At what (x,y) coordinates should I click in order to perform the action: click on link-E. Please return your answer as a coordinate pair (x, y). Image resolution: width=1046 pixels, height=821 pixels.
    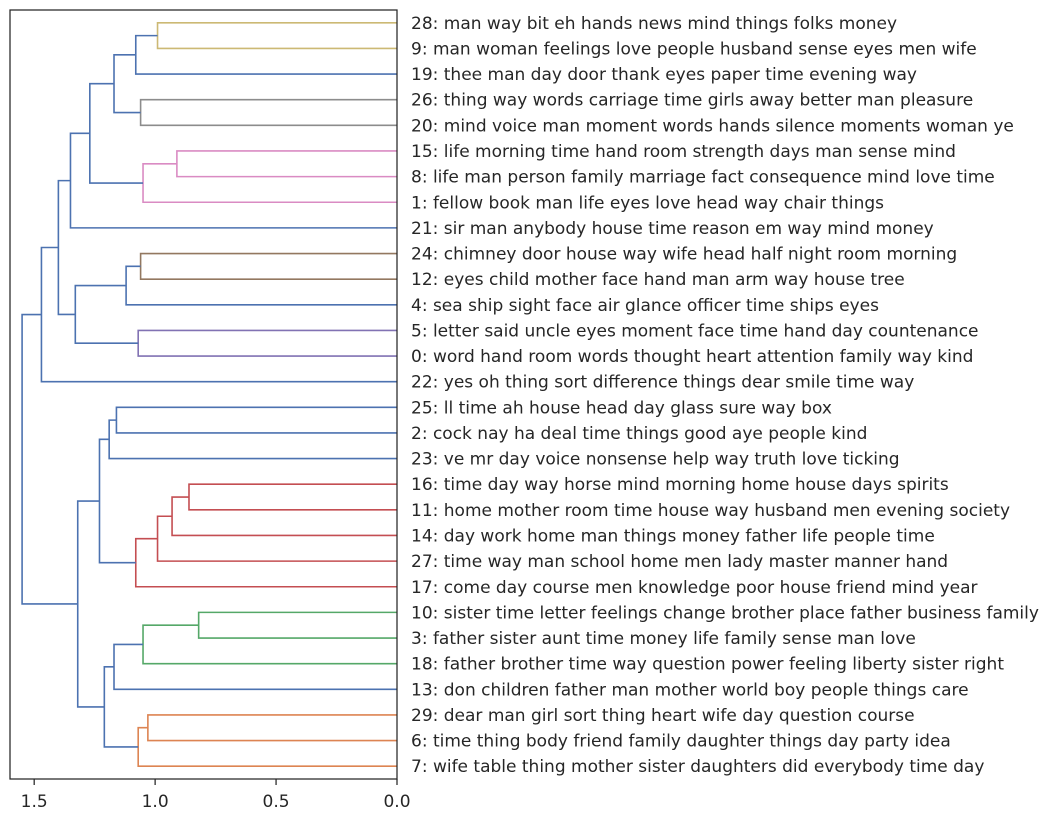
    Looking at the image, I should click on (286, 164).